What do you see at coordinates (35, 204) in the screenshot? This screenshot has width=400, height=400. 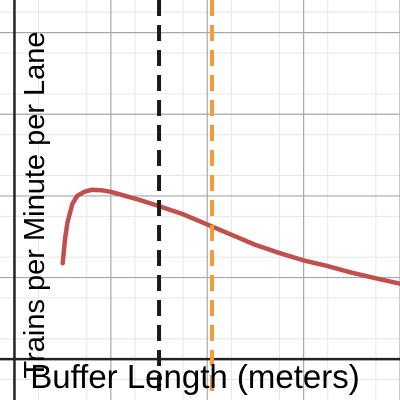 I see `y-axis-label: Trains per Minute per Lane` at bounding box center [35, 204].